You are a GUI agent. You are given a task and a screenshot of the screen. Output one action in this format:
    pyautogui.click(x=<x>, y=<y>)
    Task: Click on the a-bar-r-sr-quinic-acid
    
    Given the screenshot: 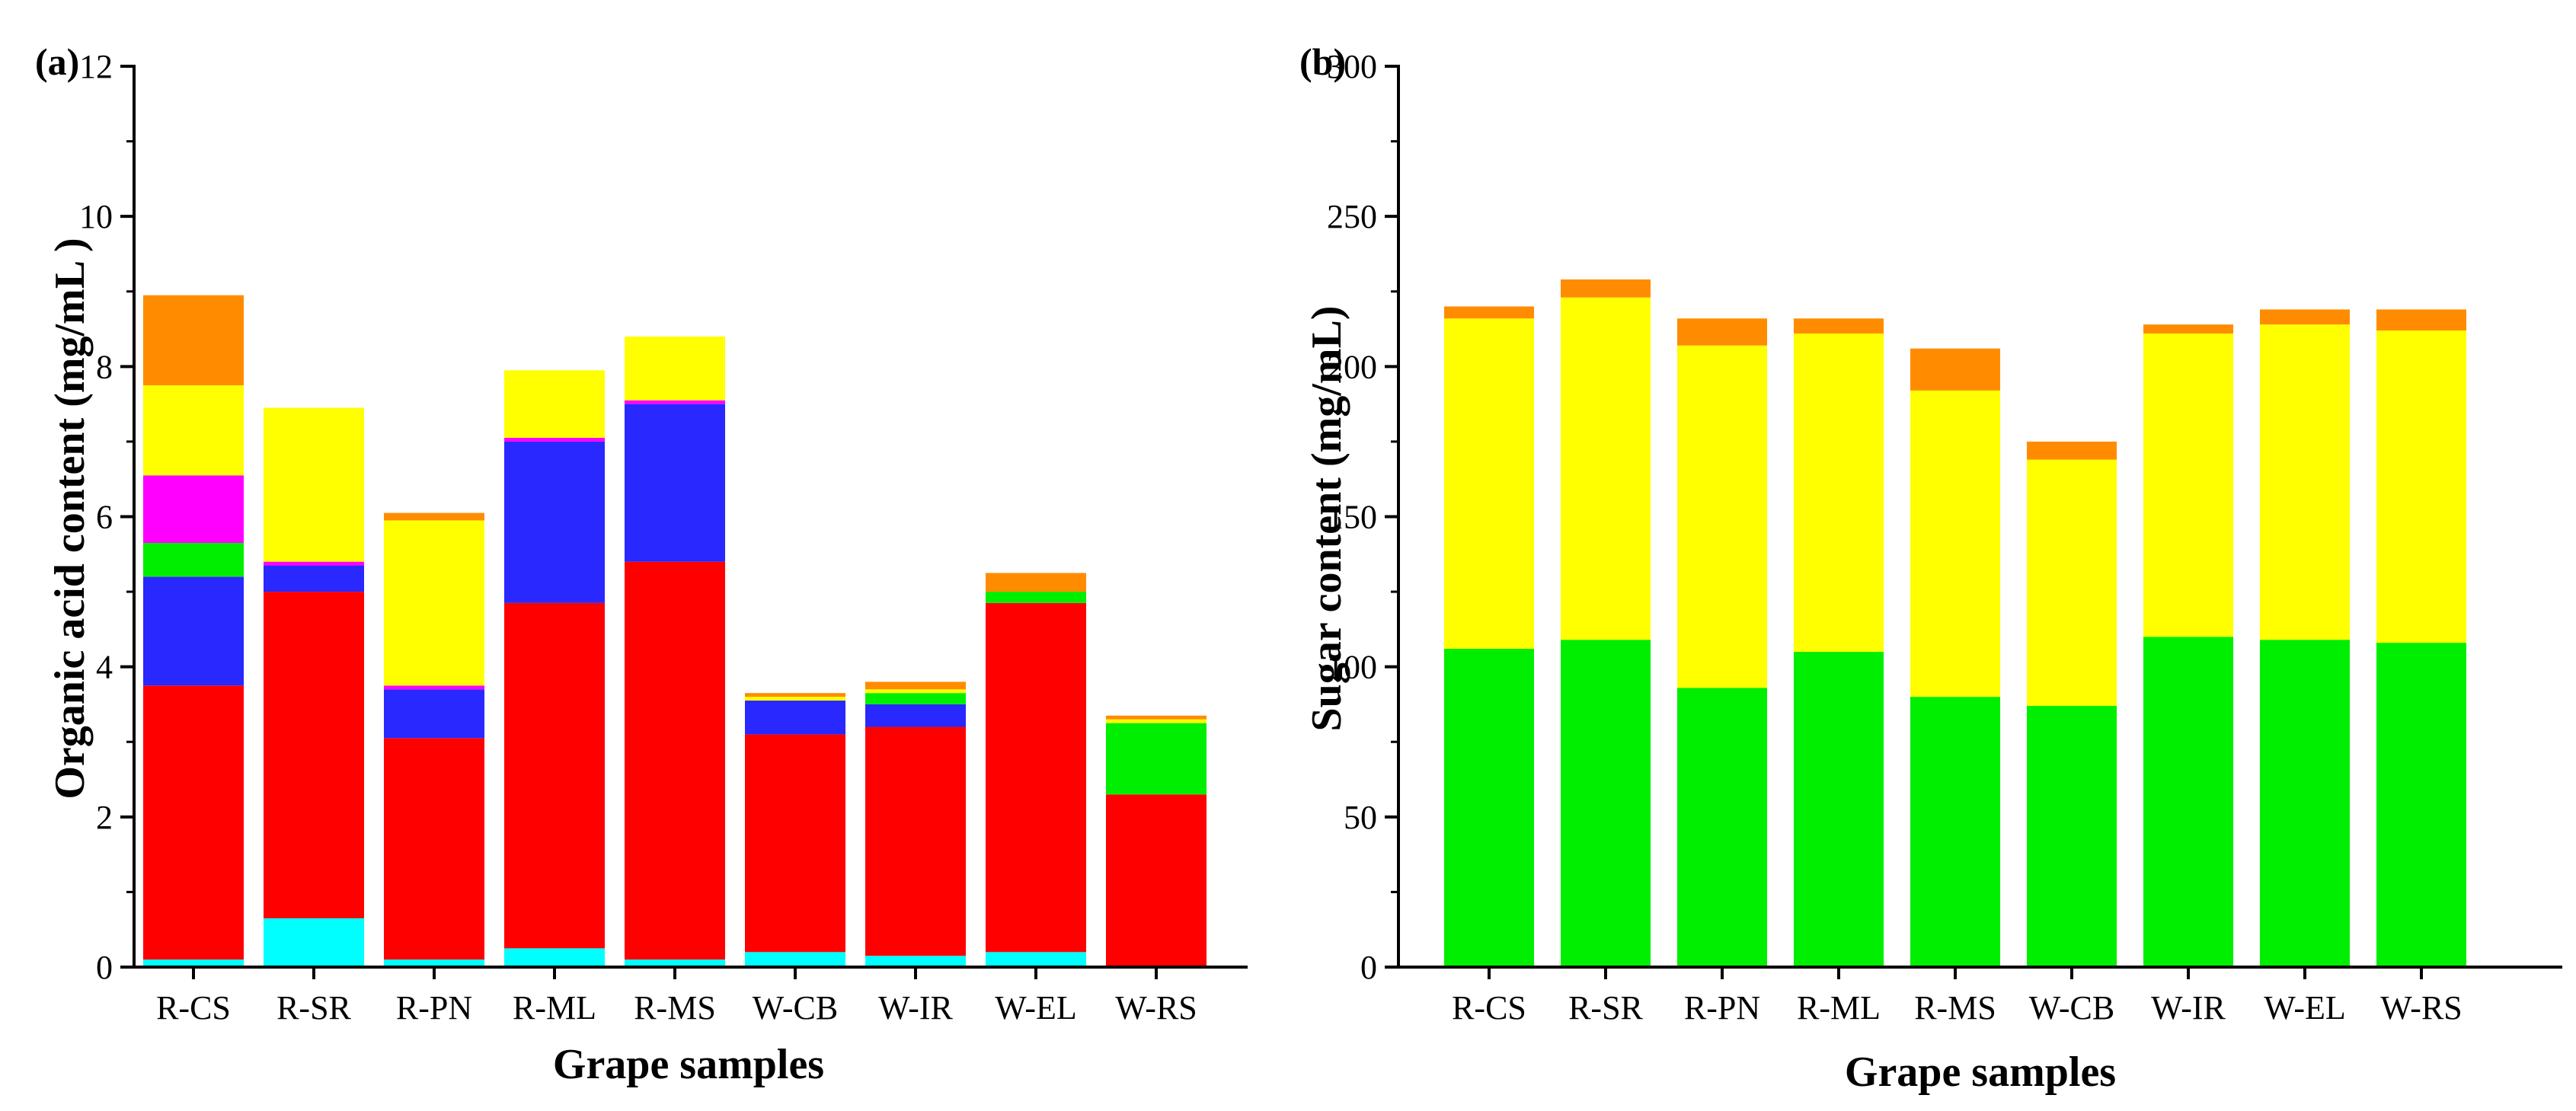 What is the action you would take?
    pyautogui.click(x=314, y=942)
    